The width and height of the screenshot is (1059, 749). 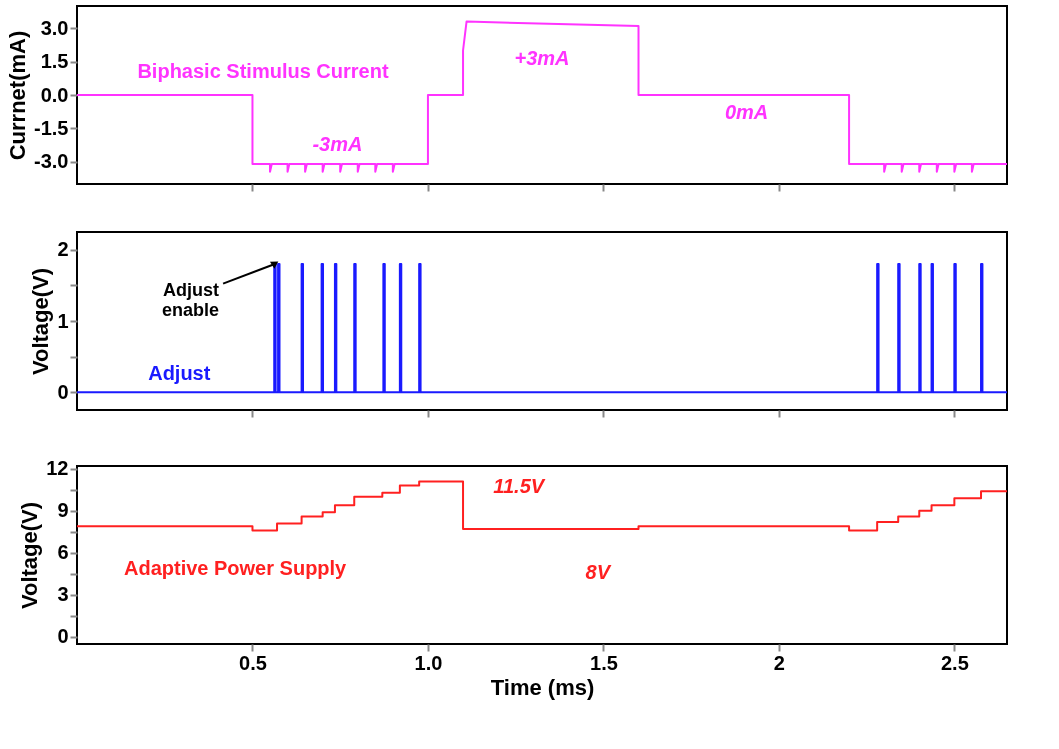 What do you see at coordinates (542, 687) in the screenshot?
I see `x-axis-title: Time (ms)` at bounding box center [542, 687].